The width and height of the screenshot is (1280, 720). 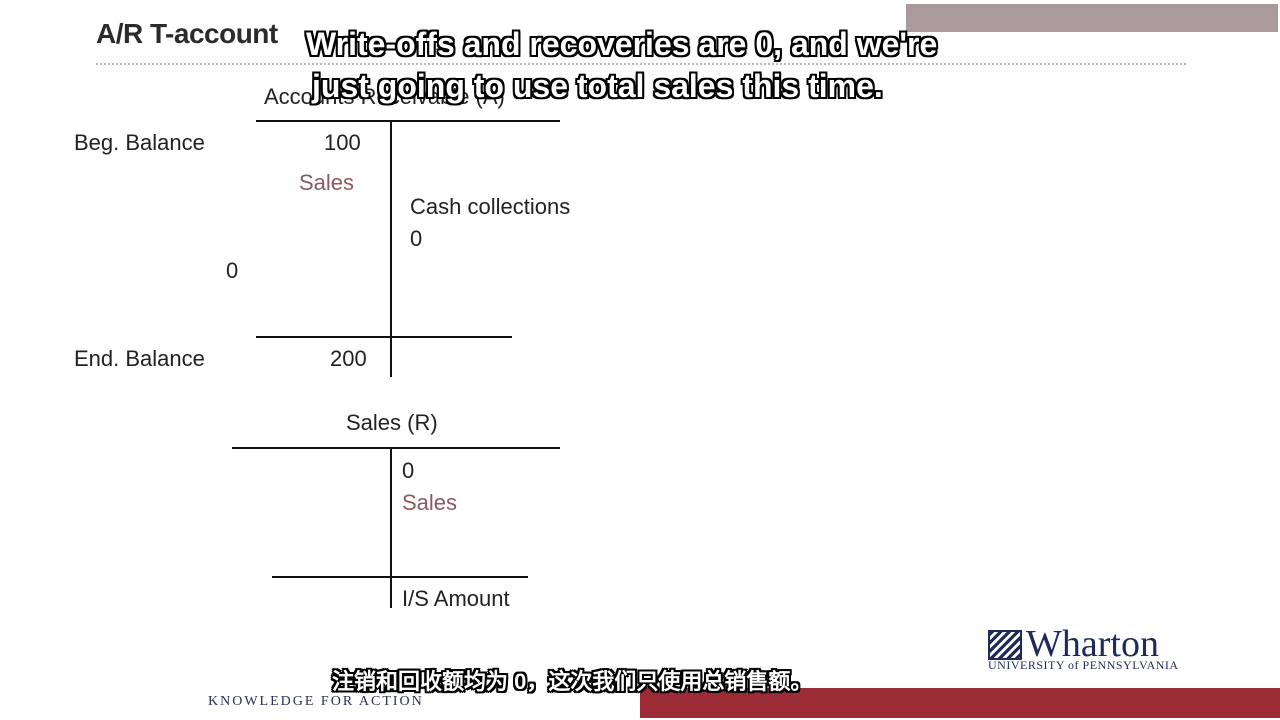 I want to click on watermark-band, so click(x=1092, y=18).